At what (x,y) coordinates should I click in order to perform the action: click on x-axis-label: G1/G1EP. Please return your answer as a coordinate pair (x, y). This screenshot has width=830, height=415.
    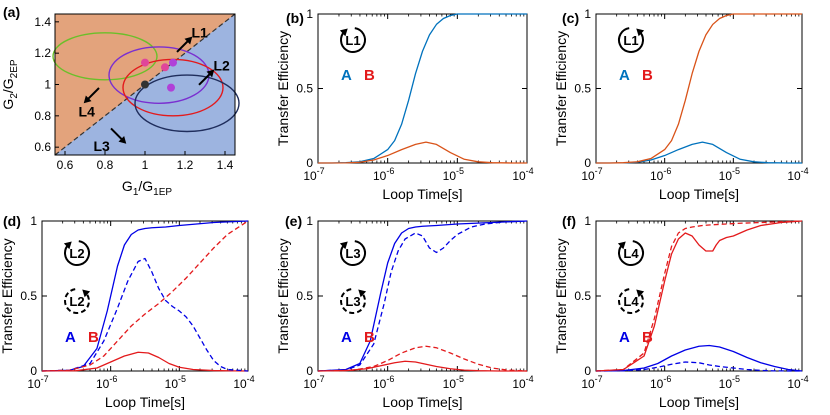
    Looking at the image, I should click on (147, 188).